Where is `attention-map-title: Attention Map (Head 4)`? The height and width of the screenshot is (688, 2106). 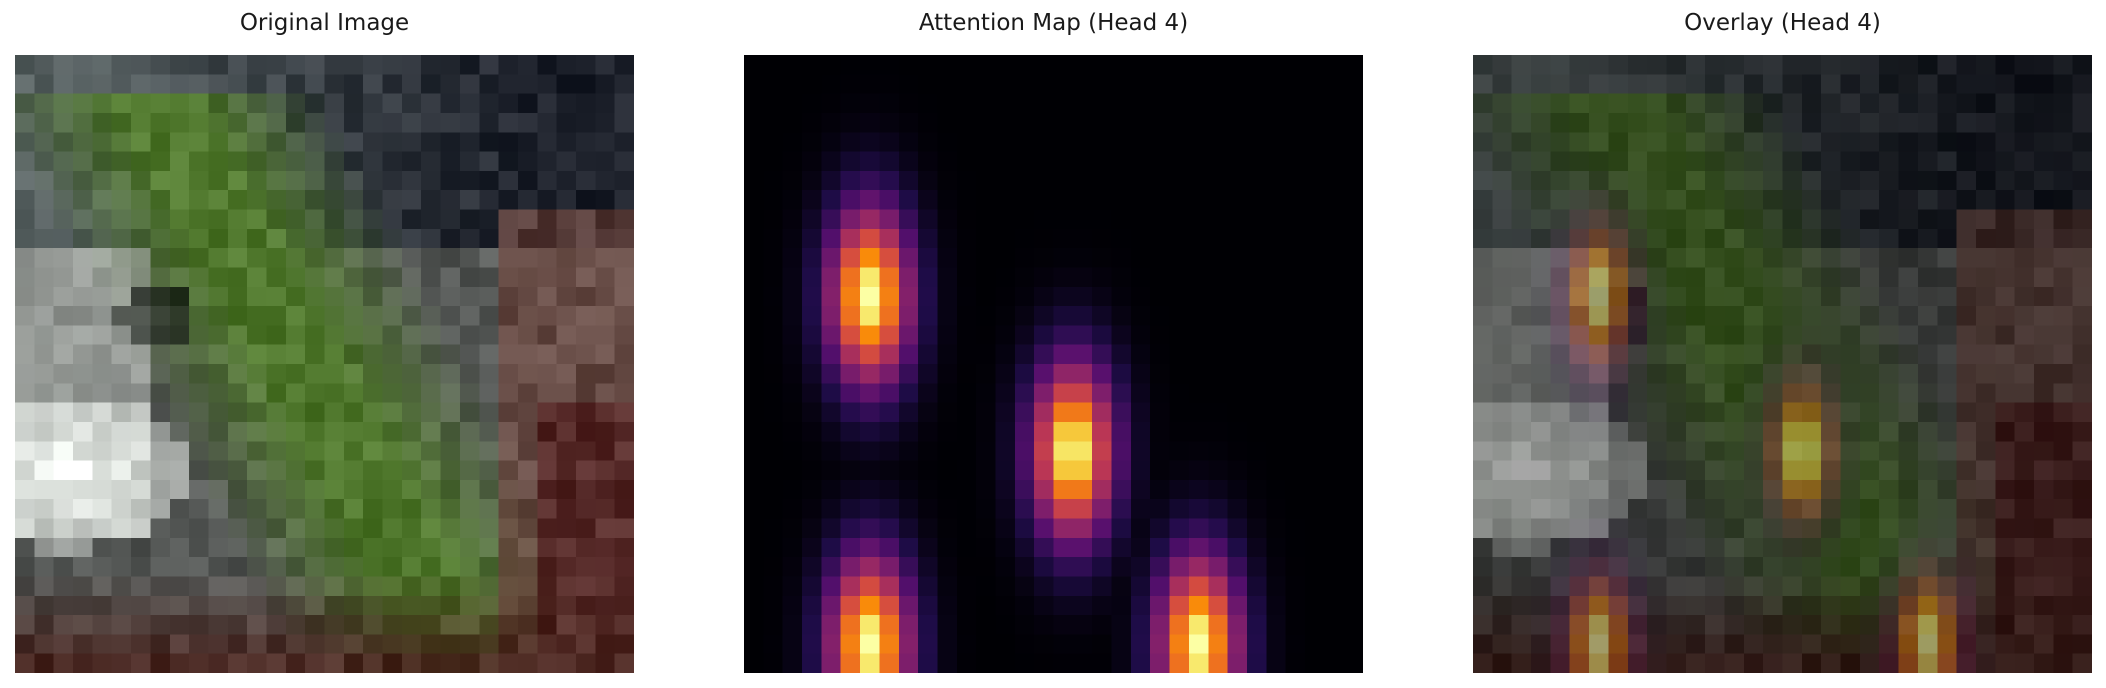 attention-map-title: Attention Map (Head 4) is located at coordinates (1053, 23).